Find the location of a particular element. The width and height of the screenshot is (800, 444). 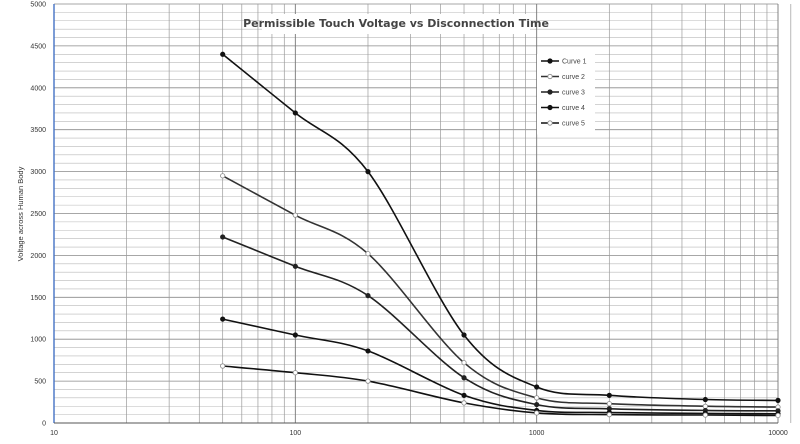

legend-background is located at coordinates (566, 94).